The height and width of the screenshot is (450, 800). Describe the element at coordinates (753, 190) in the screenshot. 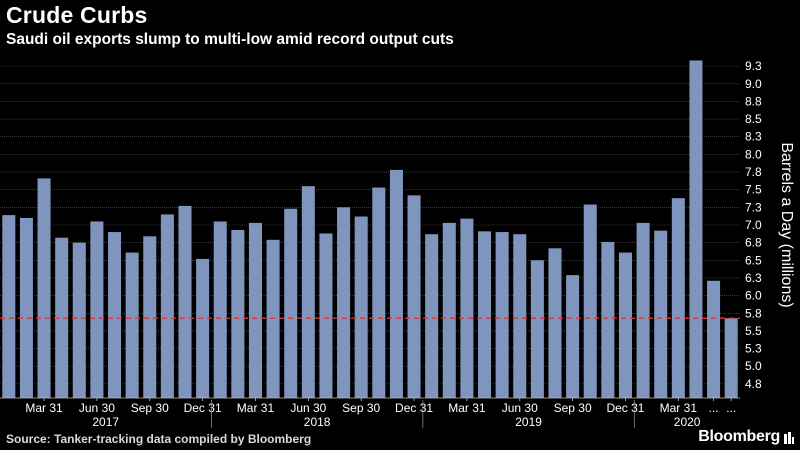

I see `y-tick-label: 7.5` at that location.